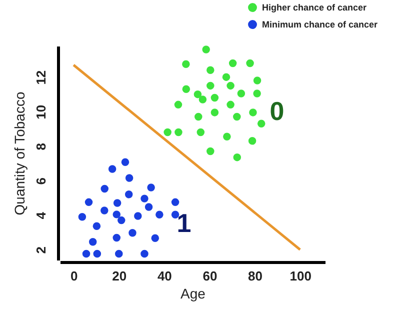 The height and width of the screenshot is (320, 400). What do you see at coordinates (320, 25) in the screenshot?
I see `legend-label: Minimum chance of cancer` at bounding box center [320, 25].